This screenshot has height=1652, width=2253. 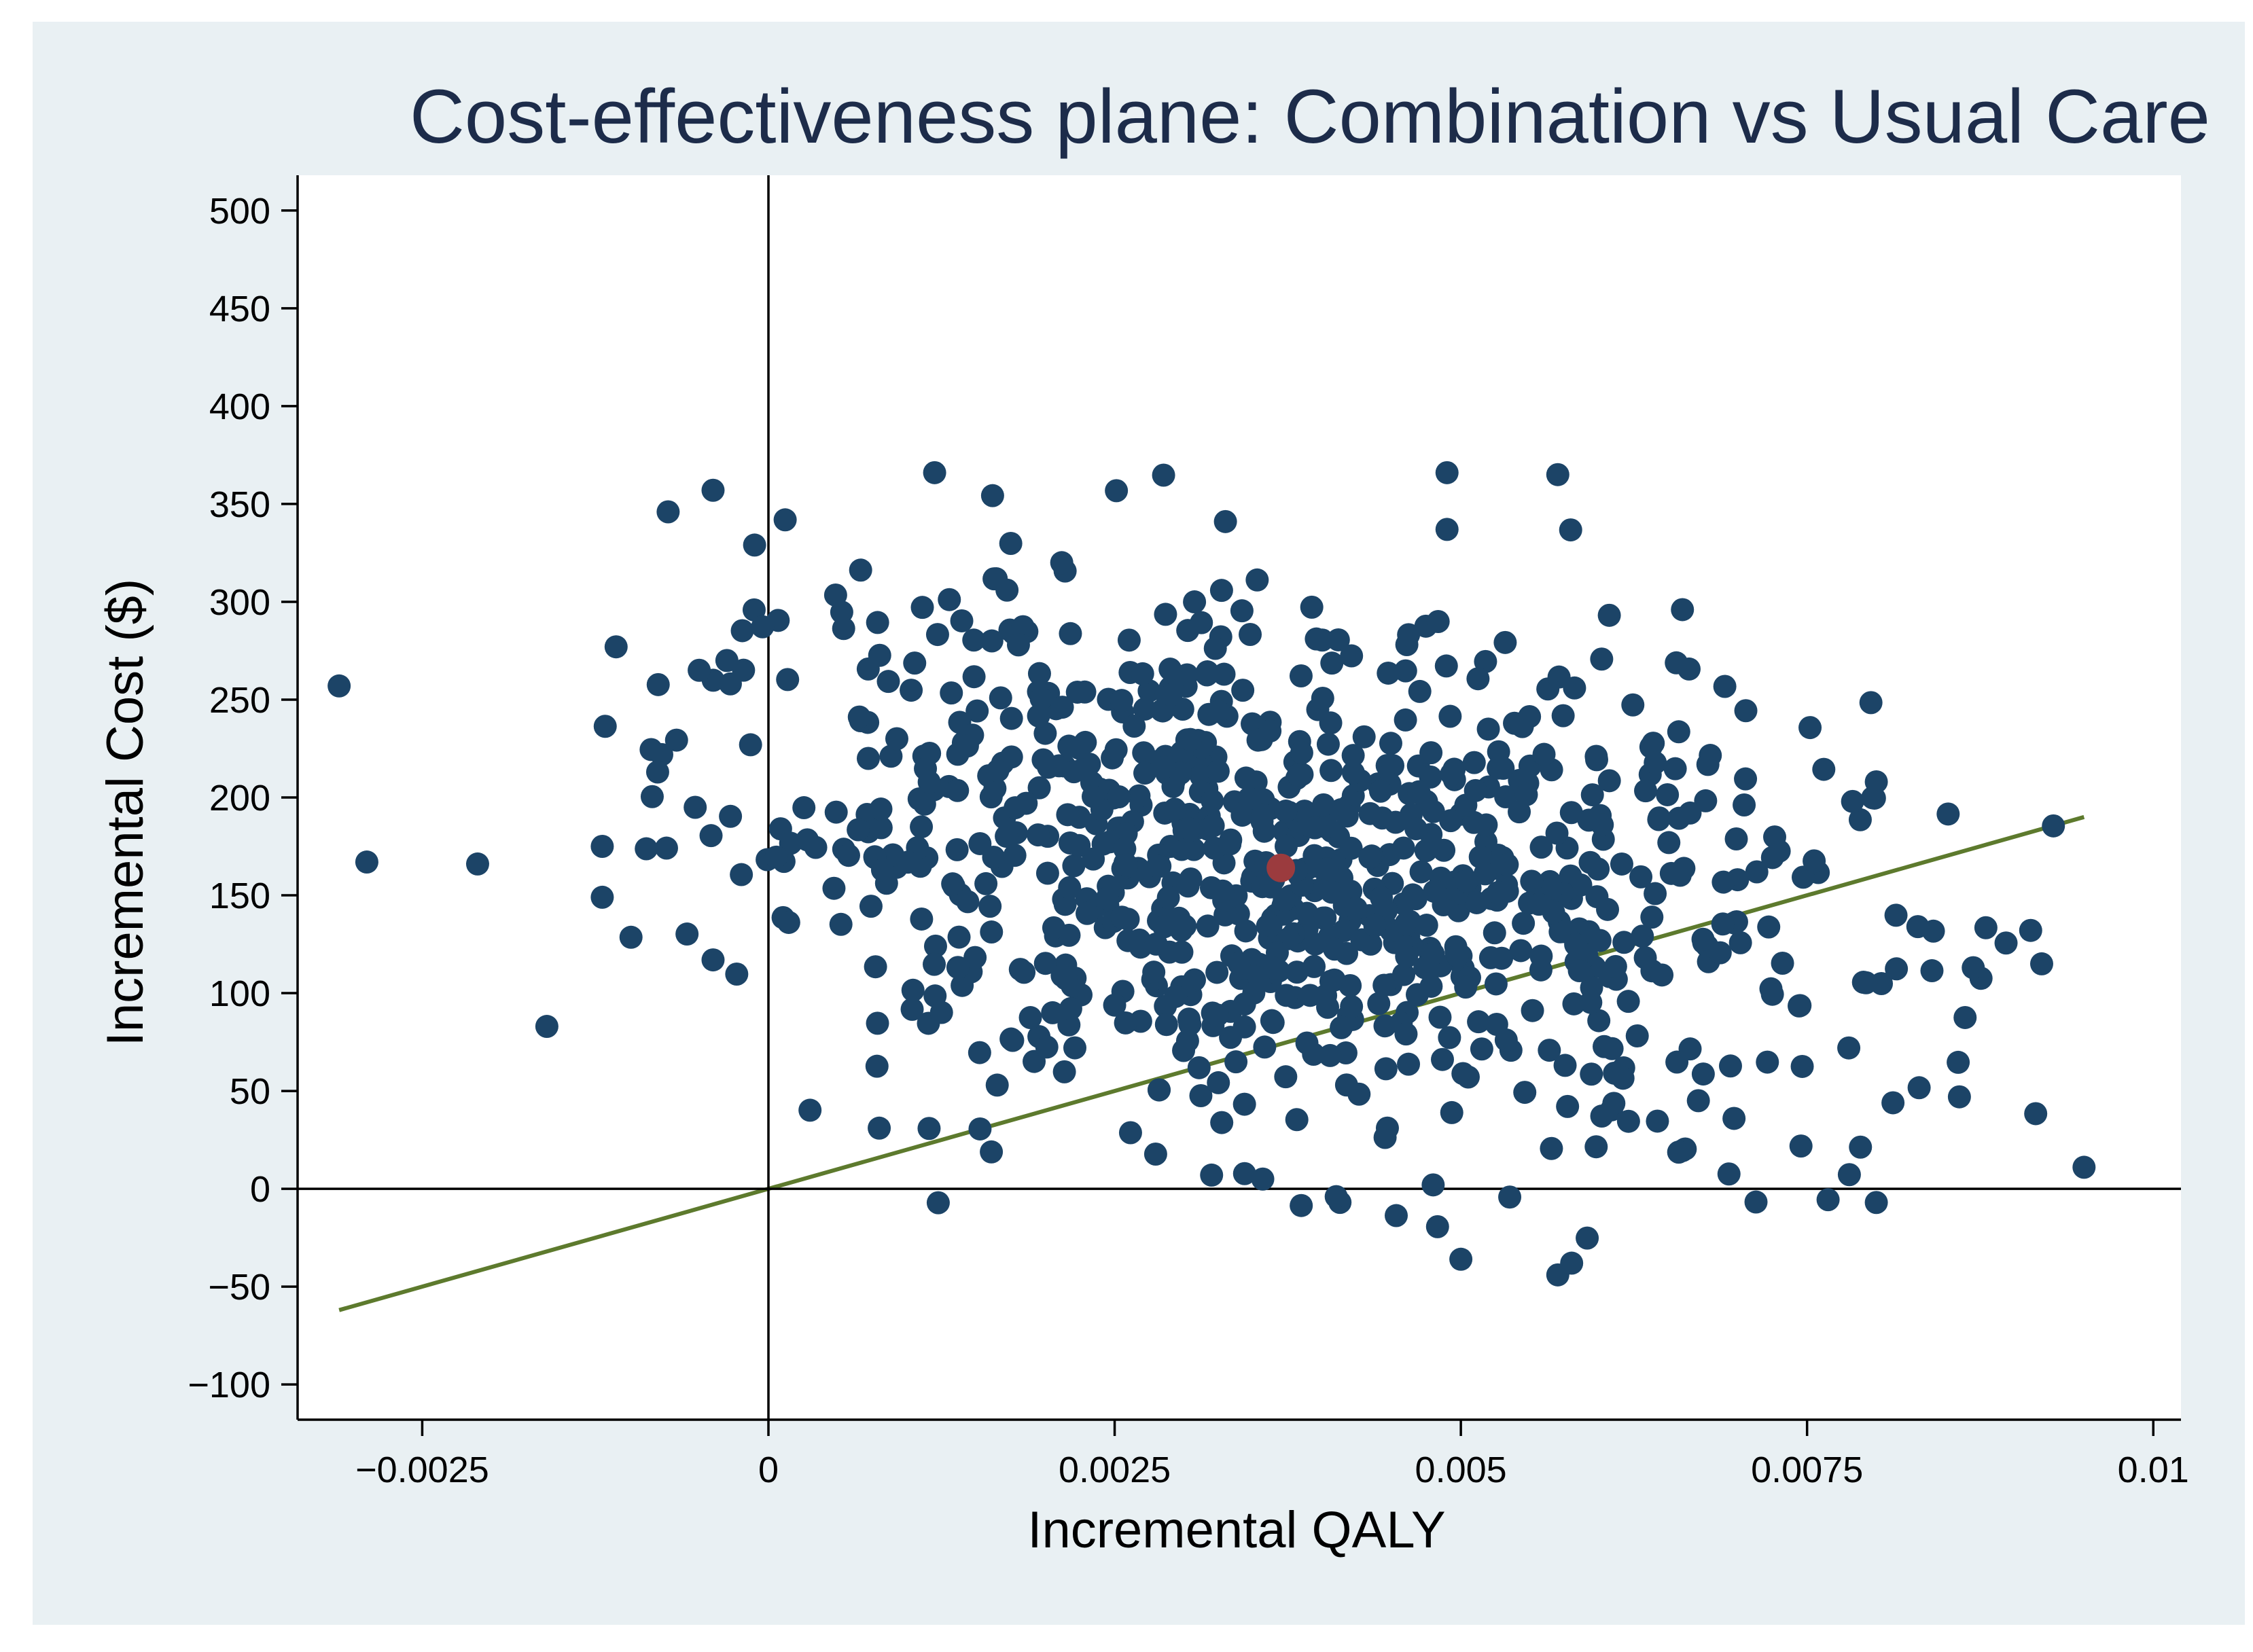 I want to click on x-tick-label: 0, so click(x=768, y=1470).